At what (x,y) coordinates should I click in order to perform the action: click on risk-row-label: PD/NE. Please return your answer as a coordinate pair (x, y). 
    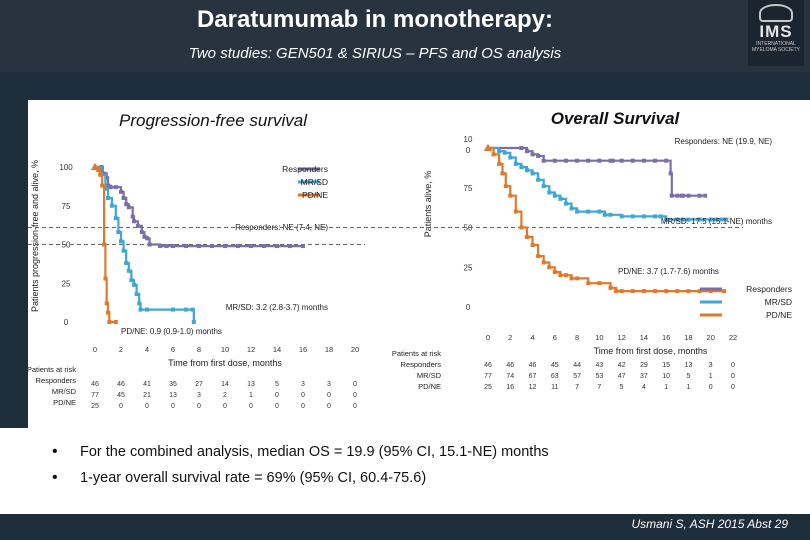
    Looking at the image, I should click on (429, 386).